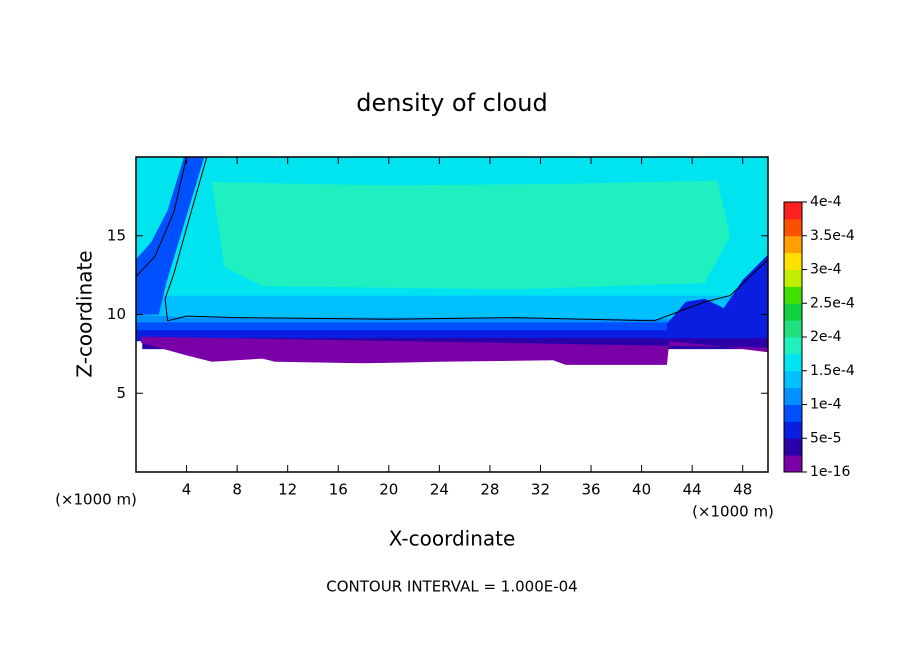  I want to click on y-unit-label: (×1000 m), so click(96, 500).